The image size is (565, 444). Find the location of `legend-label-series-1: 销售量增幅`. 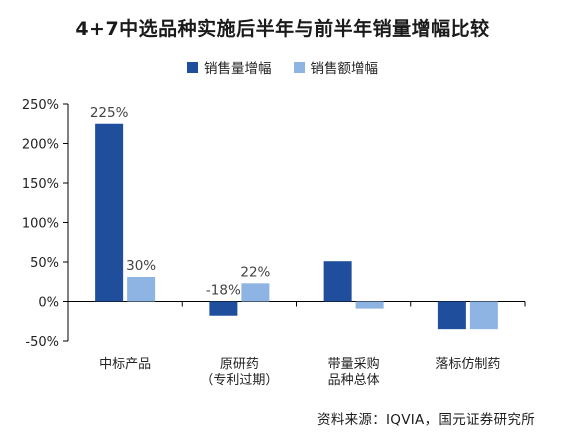

legend-label-series-1: 销售量增幅 is located at coordinates (238, 69).